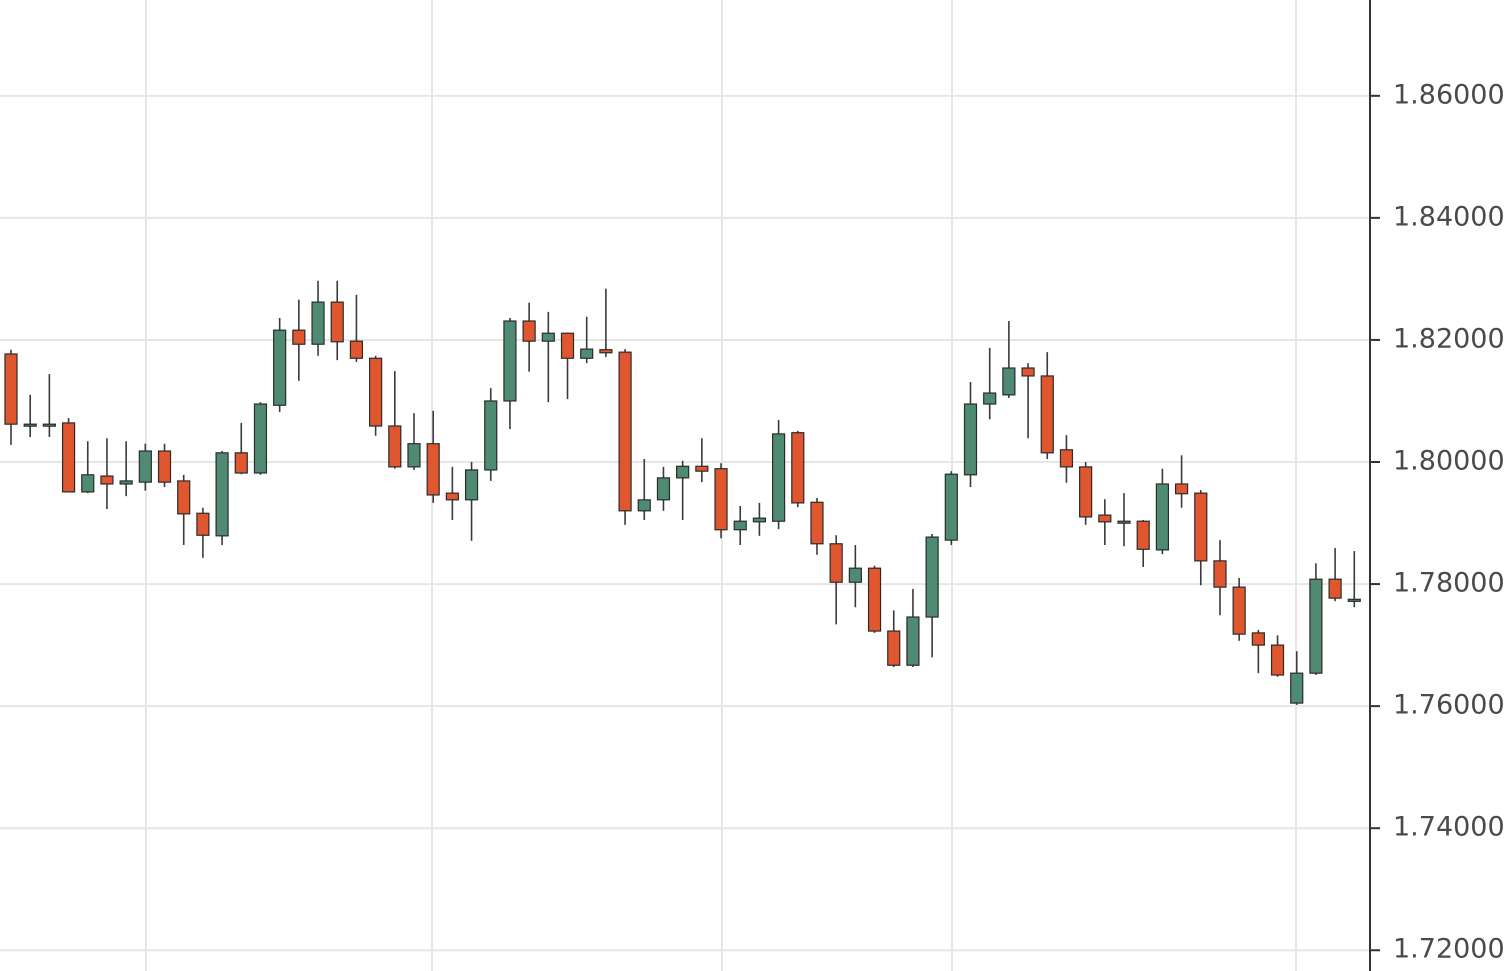 Image resolution: width=1508 pixels, height=971 pixels. What do you see at coordinates (1449, 461) in the screenshot?
I see `y-tick-label: 1.80000` at bounding box center [1449, 461].